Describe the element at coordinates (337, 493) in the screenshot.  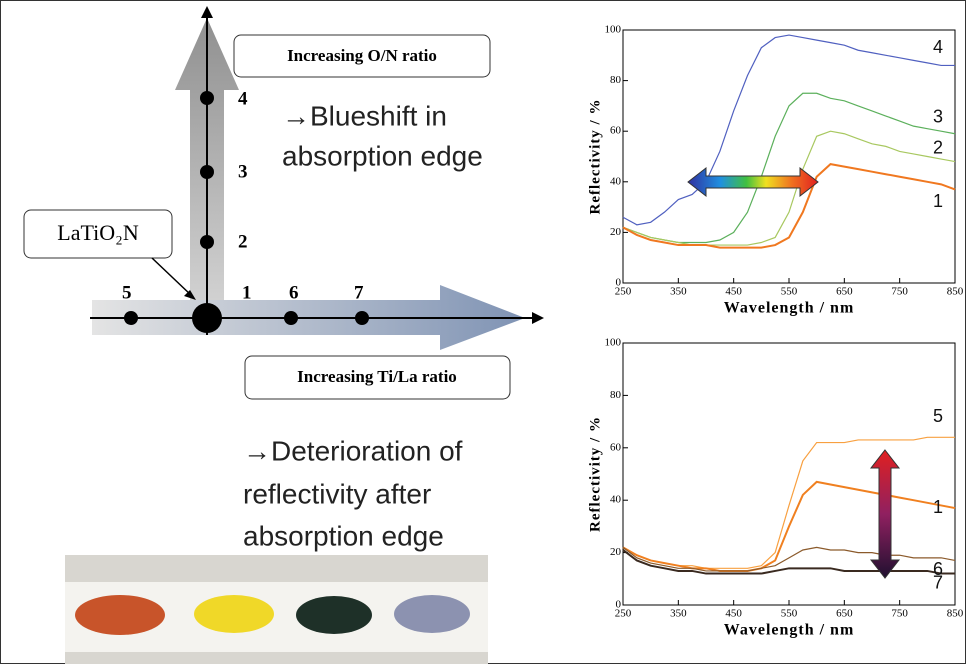
I see `deterioration-note: reflectivity after` at that location.